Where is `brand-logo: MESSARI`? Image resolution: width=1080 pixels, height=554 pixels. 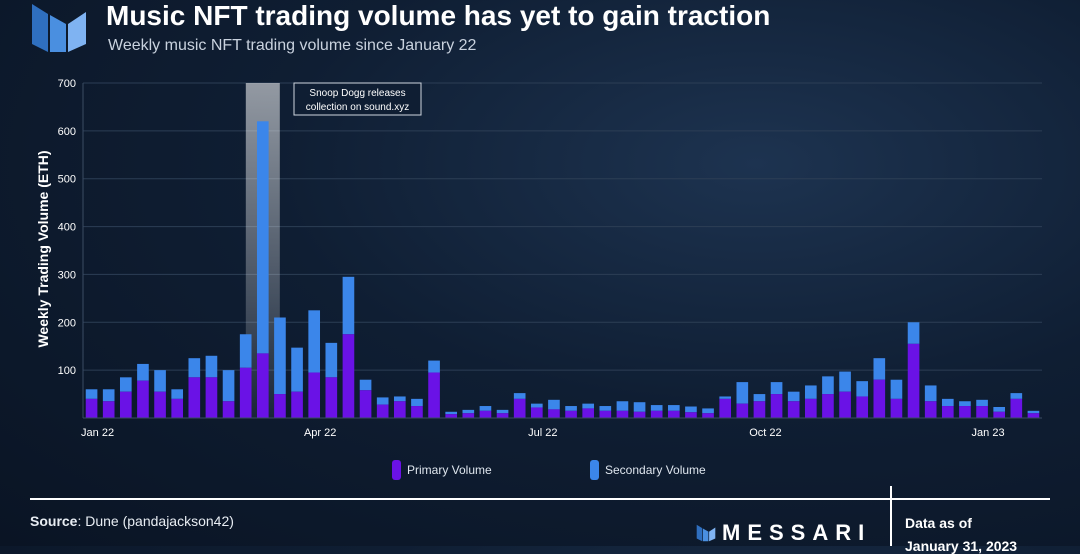 brand-logo: MESSARI is located at coordinates (783, 533).